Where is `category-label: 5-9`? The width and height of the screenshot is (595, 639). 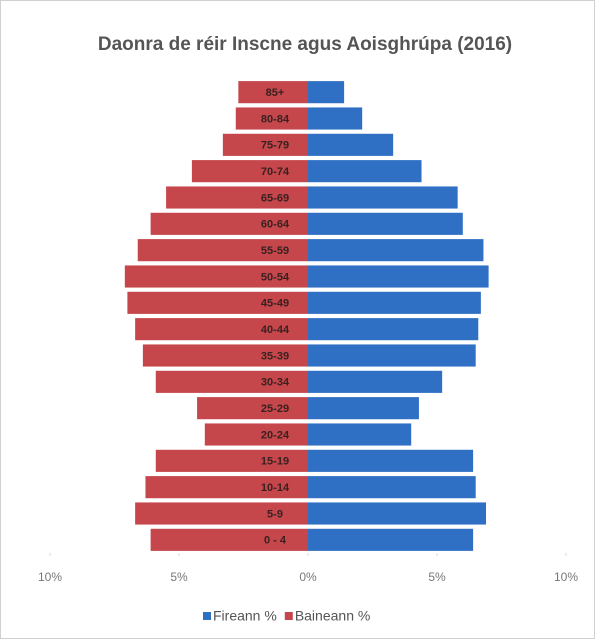
category-label: 5-9 is located at coordinates (275, 514).